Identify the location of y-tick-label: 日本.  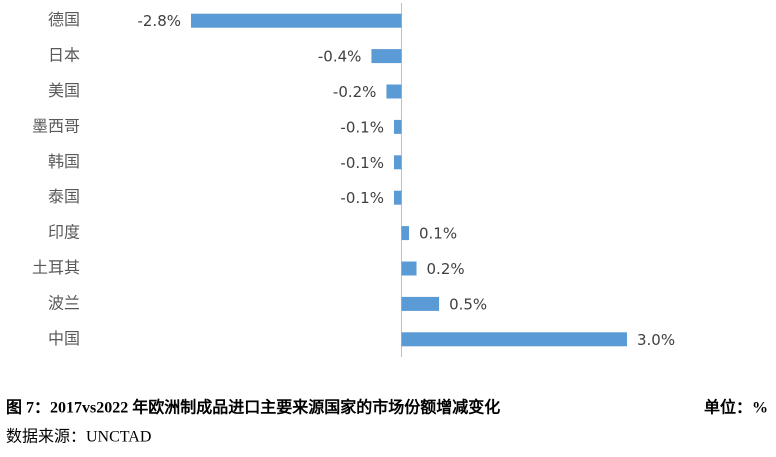
(64, 55).